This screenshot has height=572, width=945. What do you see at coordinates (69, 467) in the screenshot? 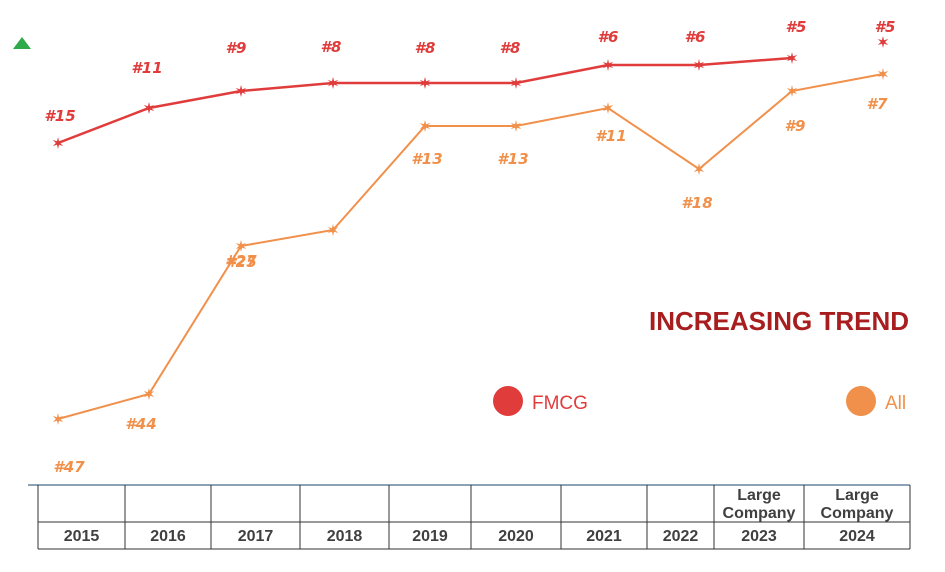
I see `data-label-all-2015: #47` at bounding box center [69, 467].